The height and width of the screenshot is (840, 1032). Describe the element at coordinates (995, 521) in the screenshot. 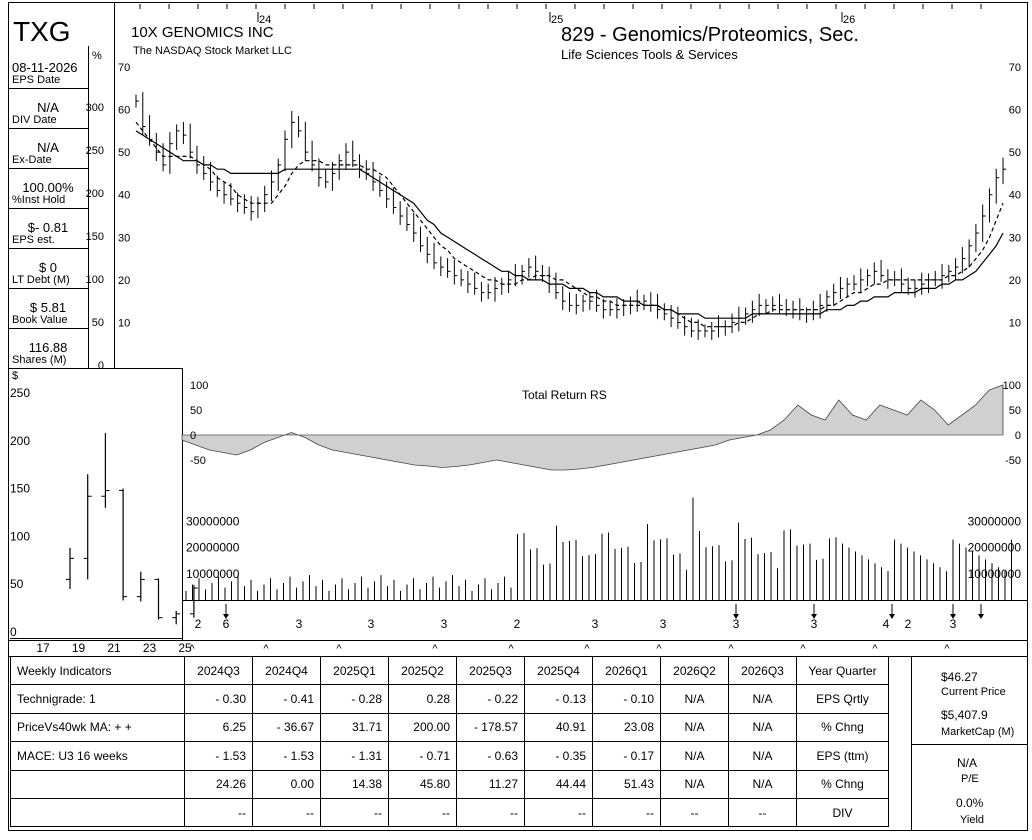

I see `volume-tick-right: 30000000` at that location.